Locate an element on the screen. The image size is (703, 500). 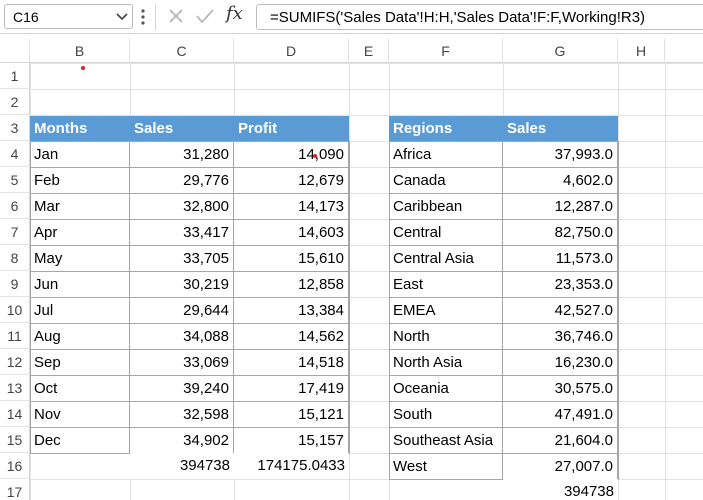
row-header: 8 is located at coordinates (15, 258).